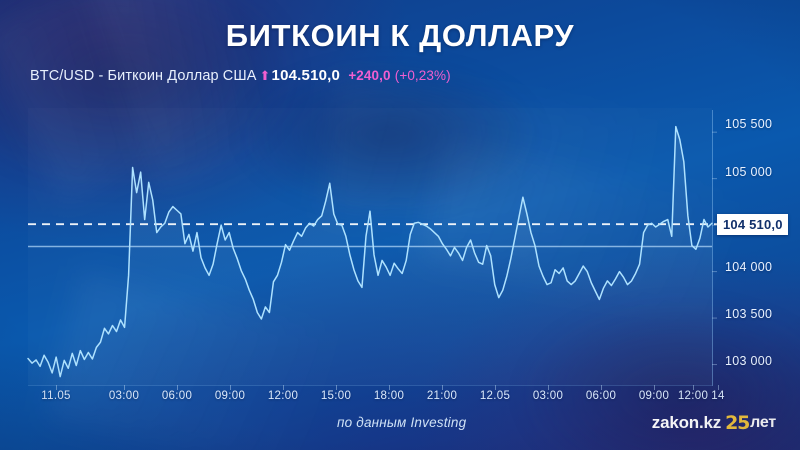 The height and width of the screenshot is (450, 800). Describe the element at coordinates (400, 35) in the screenshot. I see `page-title: БИТКОИН К ДОЛЛАРУ` at that location.